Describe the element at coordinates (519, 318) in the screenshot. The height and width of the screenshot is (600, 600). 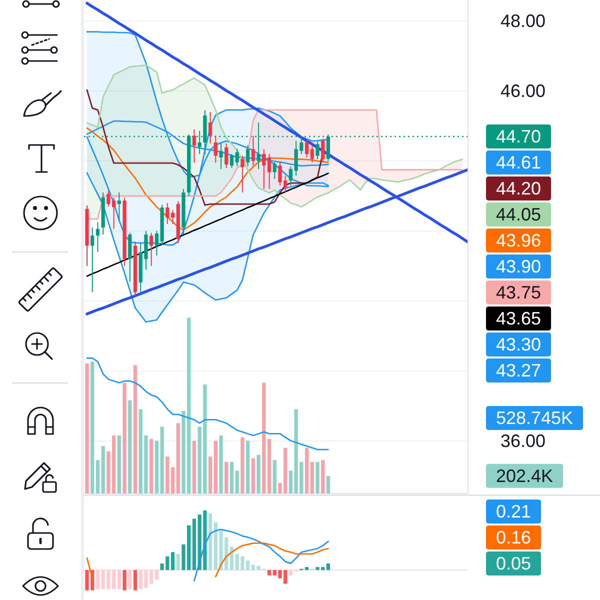
I see `text: 43.65` at that location.